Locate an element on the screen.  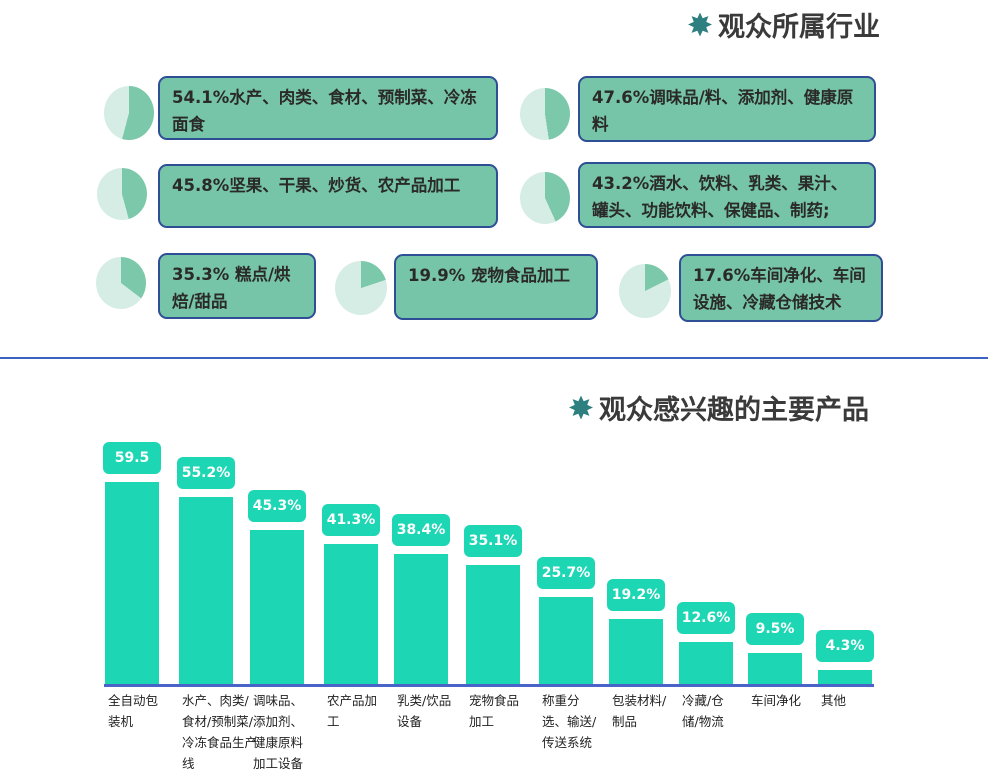
industry-label: 43.2%酒水、饮料、乳类、果汁、罐头、功能饮料、保健品、制药; is located at coordinates (727, 195).